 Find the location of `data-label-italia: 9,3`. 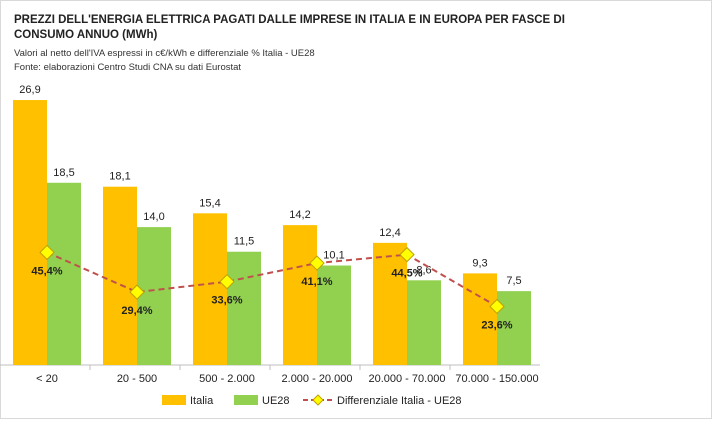

data-label-italia: 9,3 is located at coordinates (479, 263).